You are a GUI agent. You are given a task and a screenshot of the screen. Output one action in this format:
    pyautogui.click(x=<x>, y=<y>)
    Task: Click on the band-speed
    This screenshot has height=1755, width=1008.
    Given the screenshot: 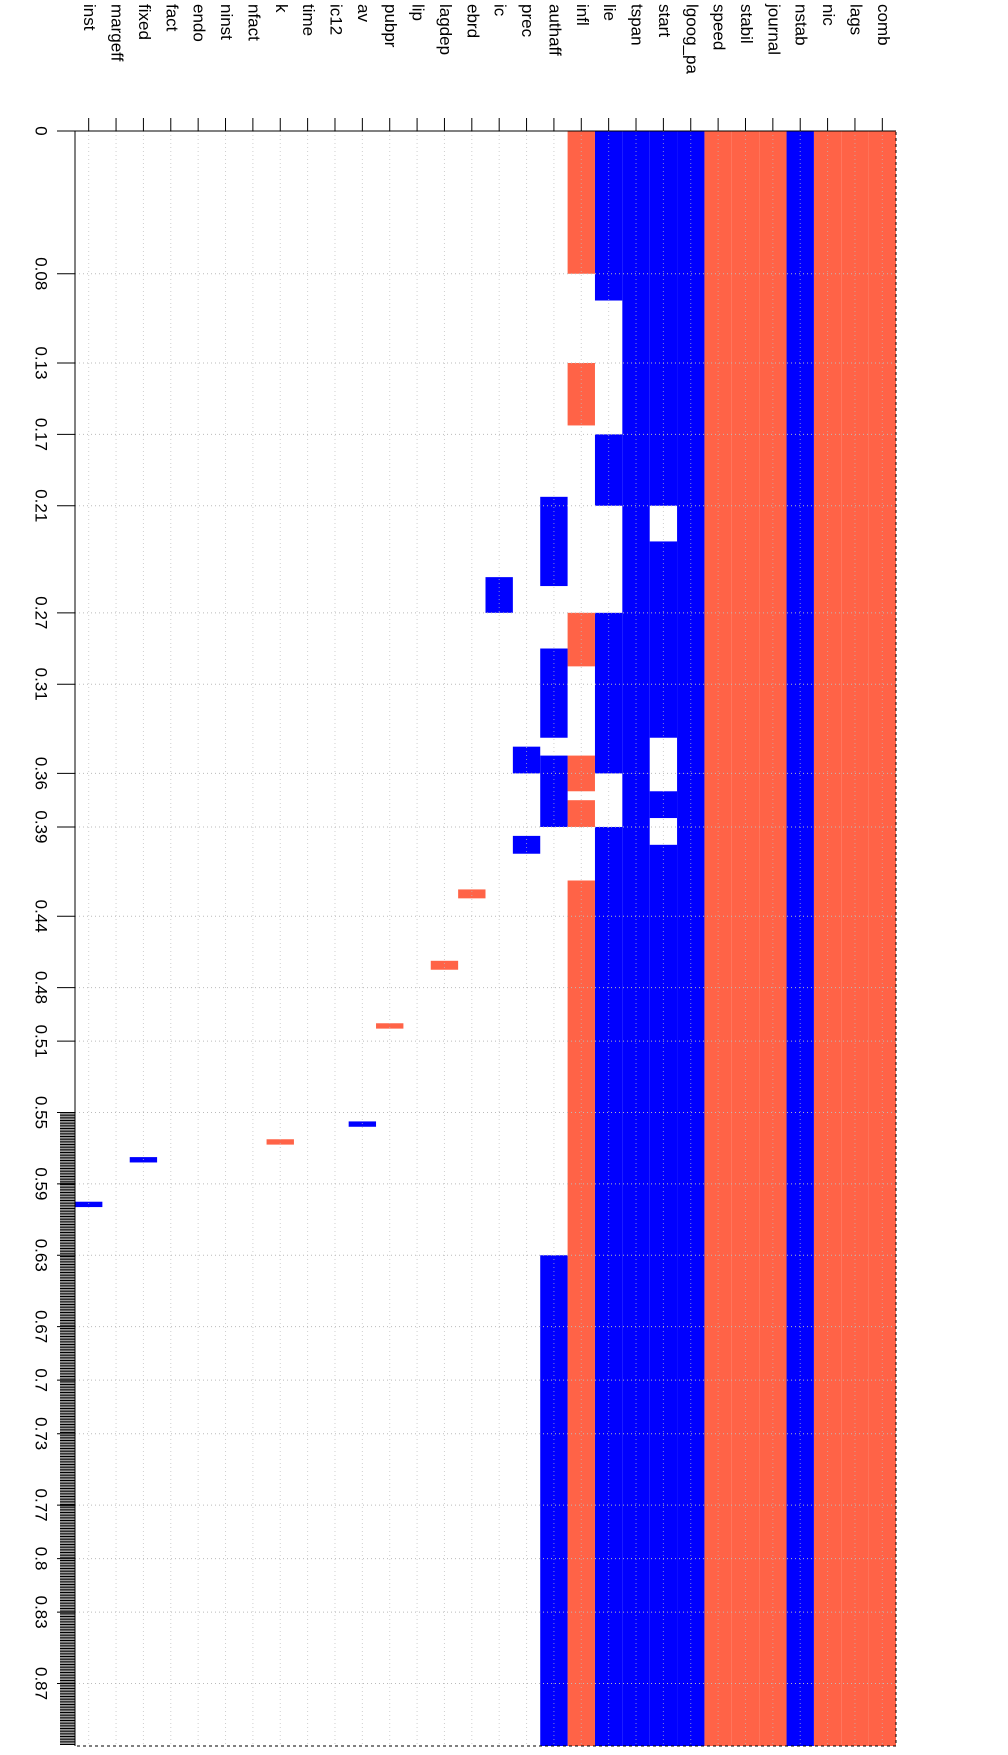 What is the action you would take?
    pyautogui.click(x=718, y=938)
    